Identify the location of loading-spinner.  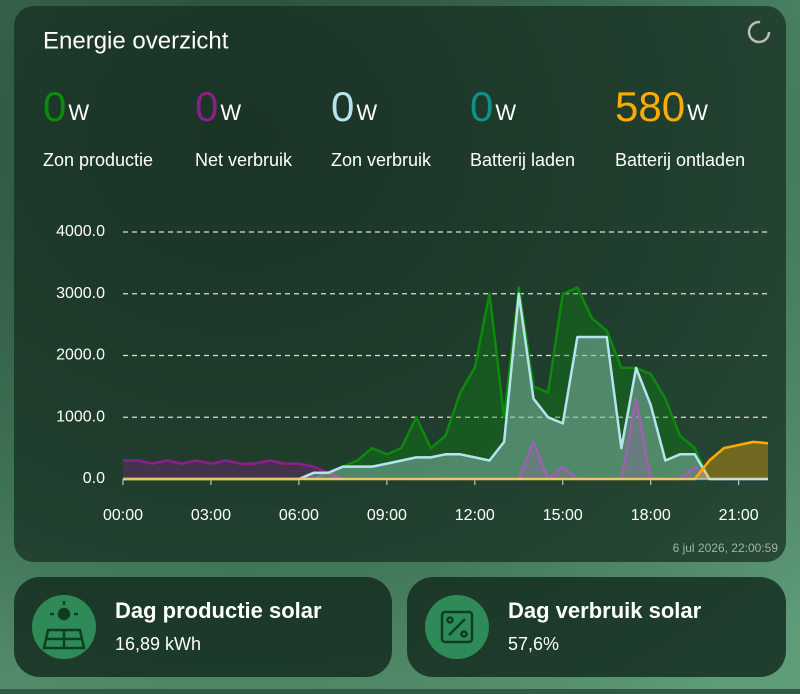
(759, 32).